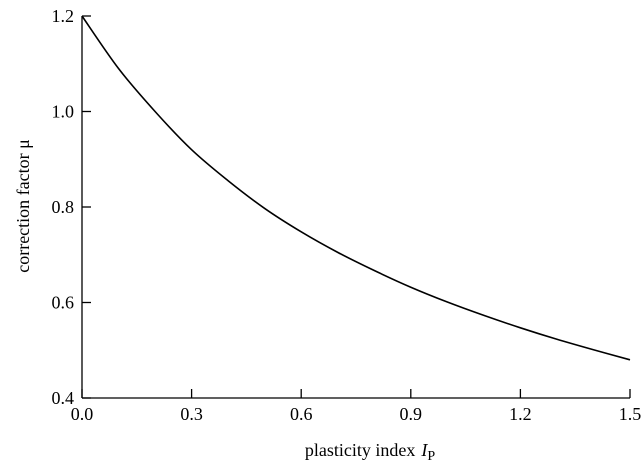 This screenshot has height=467, width=644. Describe the element at coordinates (63, 207) in the screenshot. I see `y-tick-label: 0.8` at that location.